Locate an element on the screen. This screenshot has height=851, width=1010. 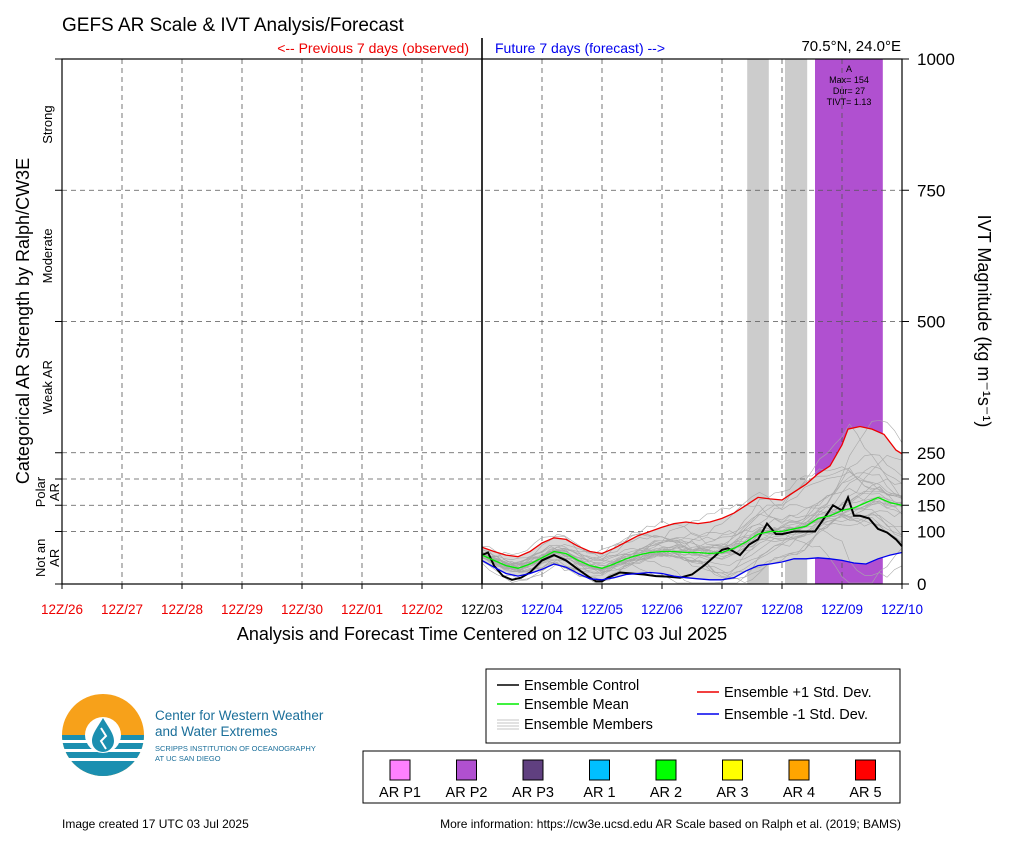
legend-control-label: Ensemble Control is located at coordinates (581, 686).